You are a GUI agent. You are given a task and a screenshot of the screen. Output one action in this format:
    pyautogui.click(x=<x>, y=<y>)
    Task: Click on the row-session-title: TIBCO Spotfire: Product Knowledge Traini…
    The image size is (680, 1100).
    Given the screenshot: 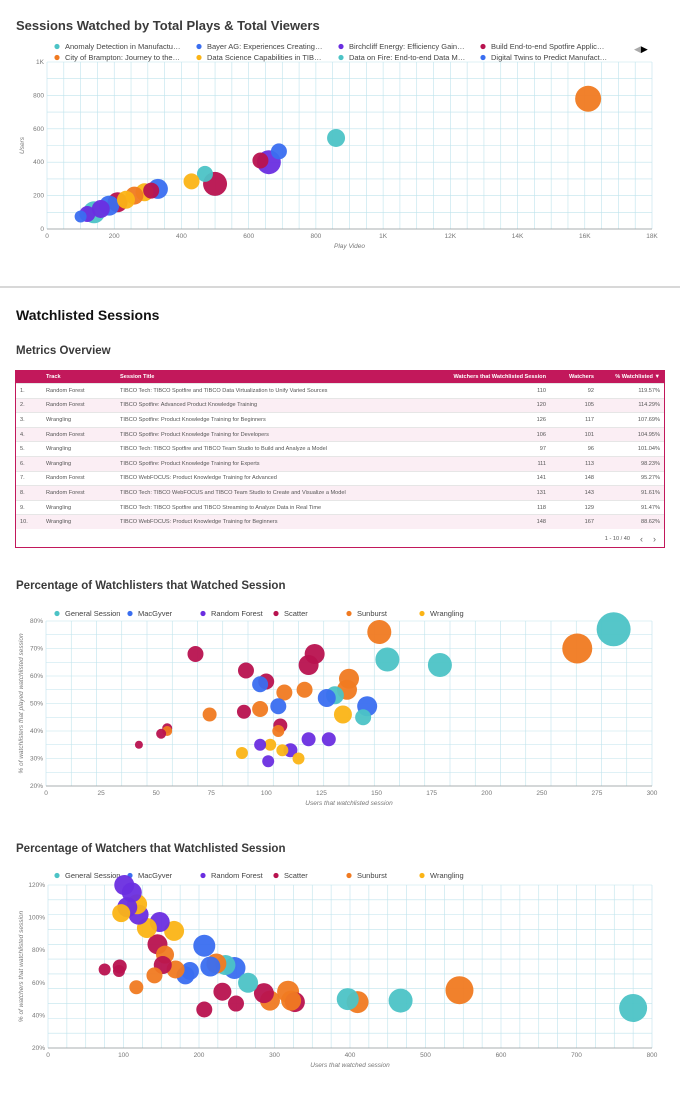 What is the action you would take?
    pyautogui.click(x=264, y=420)
    